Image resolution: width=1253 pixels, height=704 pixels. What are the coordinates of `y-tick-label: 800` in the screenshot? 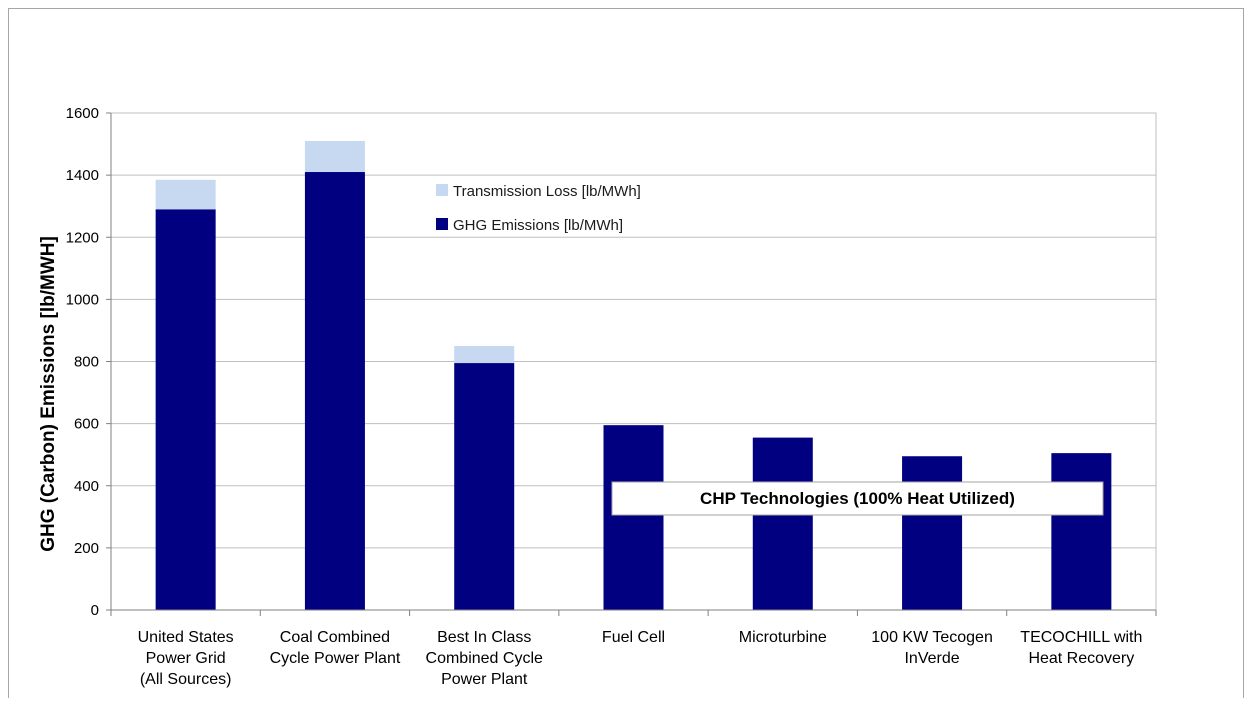 It's located at (86, 362).